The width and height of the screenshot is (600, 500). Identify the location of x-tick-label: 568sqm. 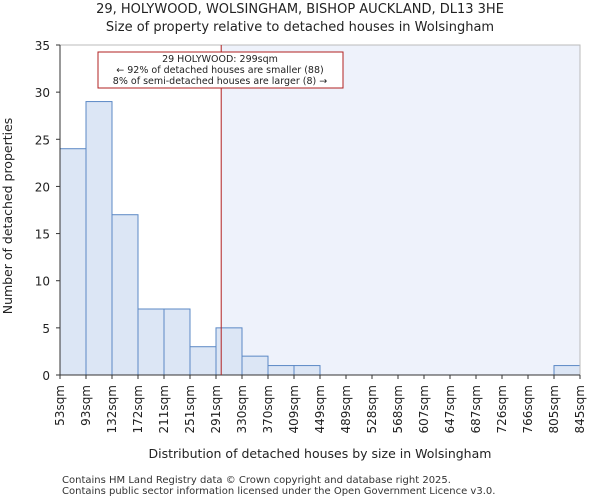
(398, 409).